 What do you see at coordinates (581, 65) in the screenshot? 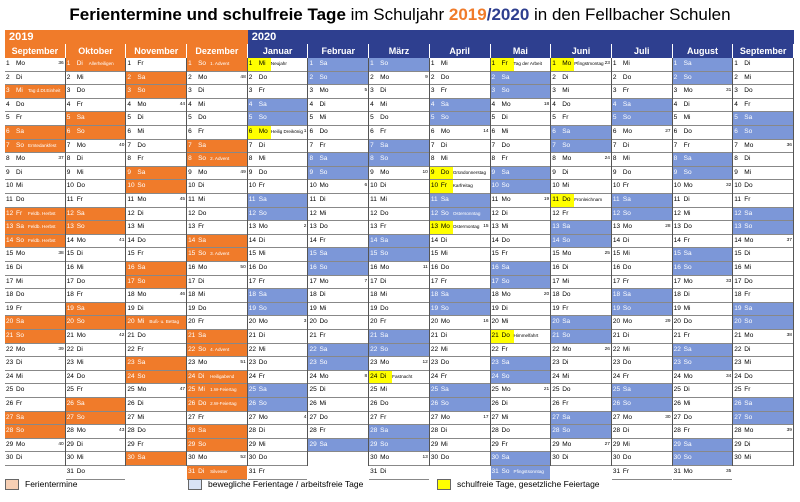
I see `day-cell: 1 Mo Pfingstmontag 23` at bounding box center [581, 65].